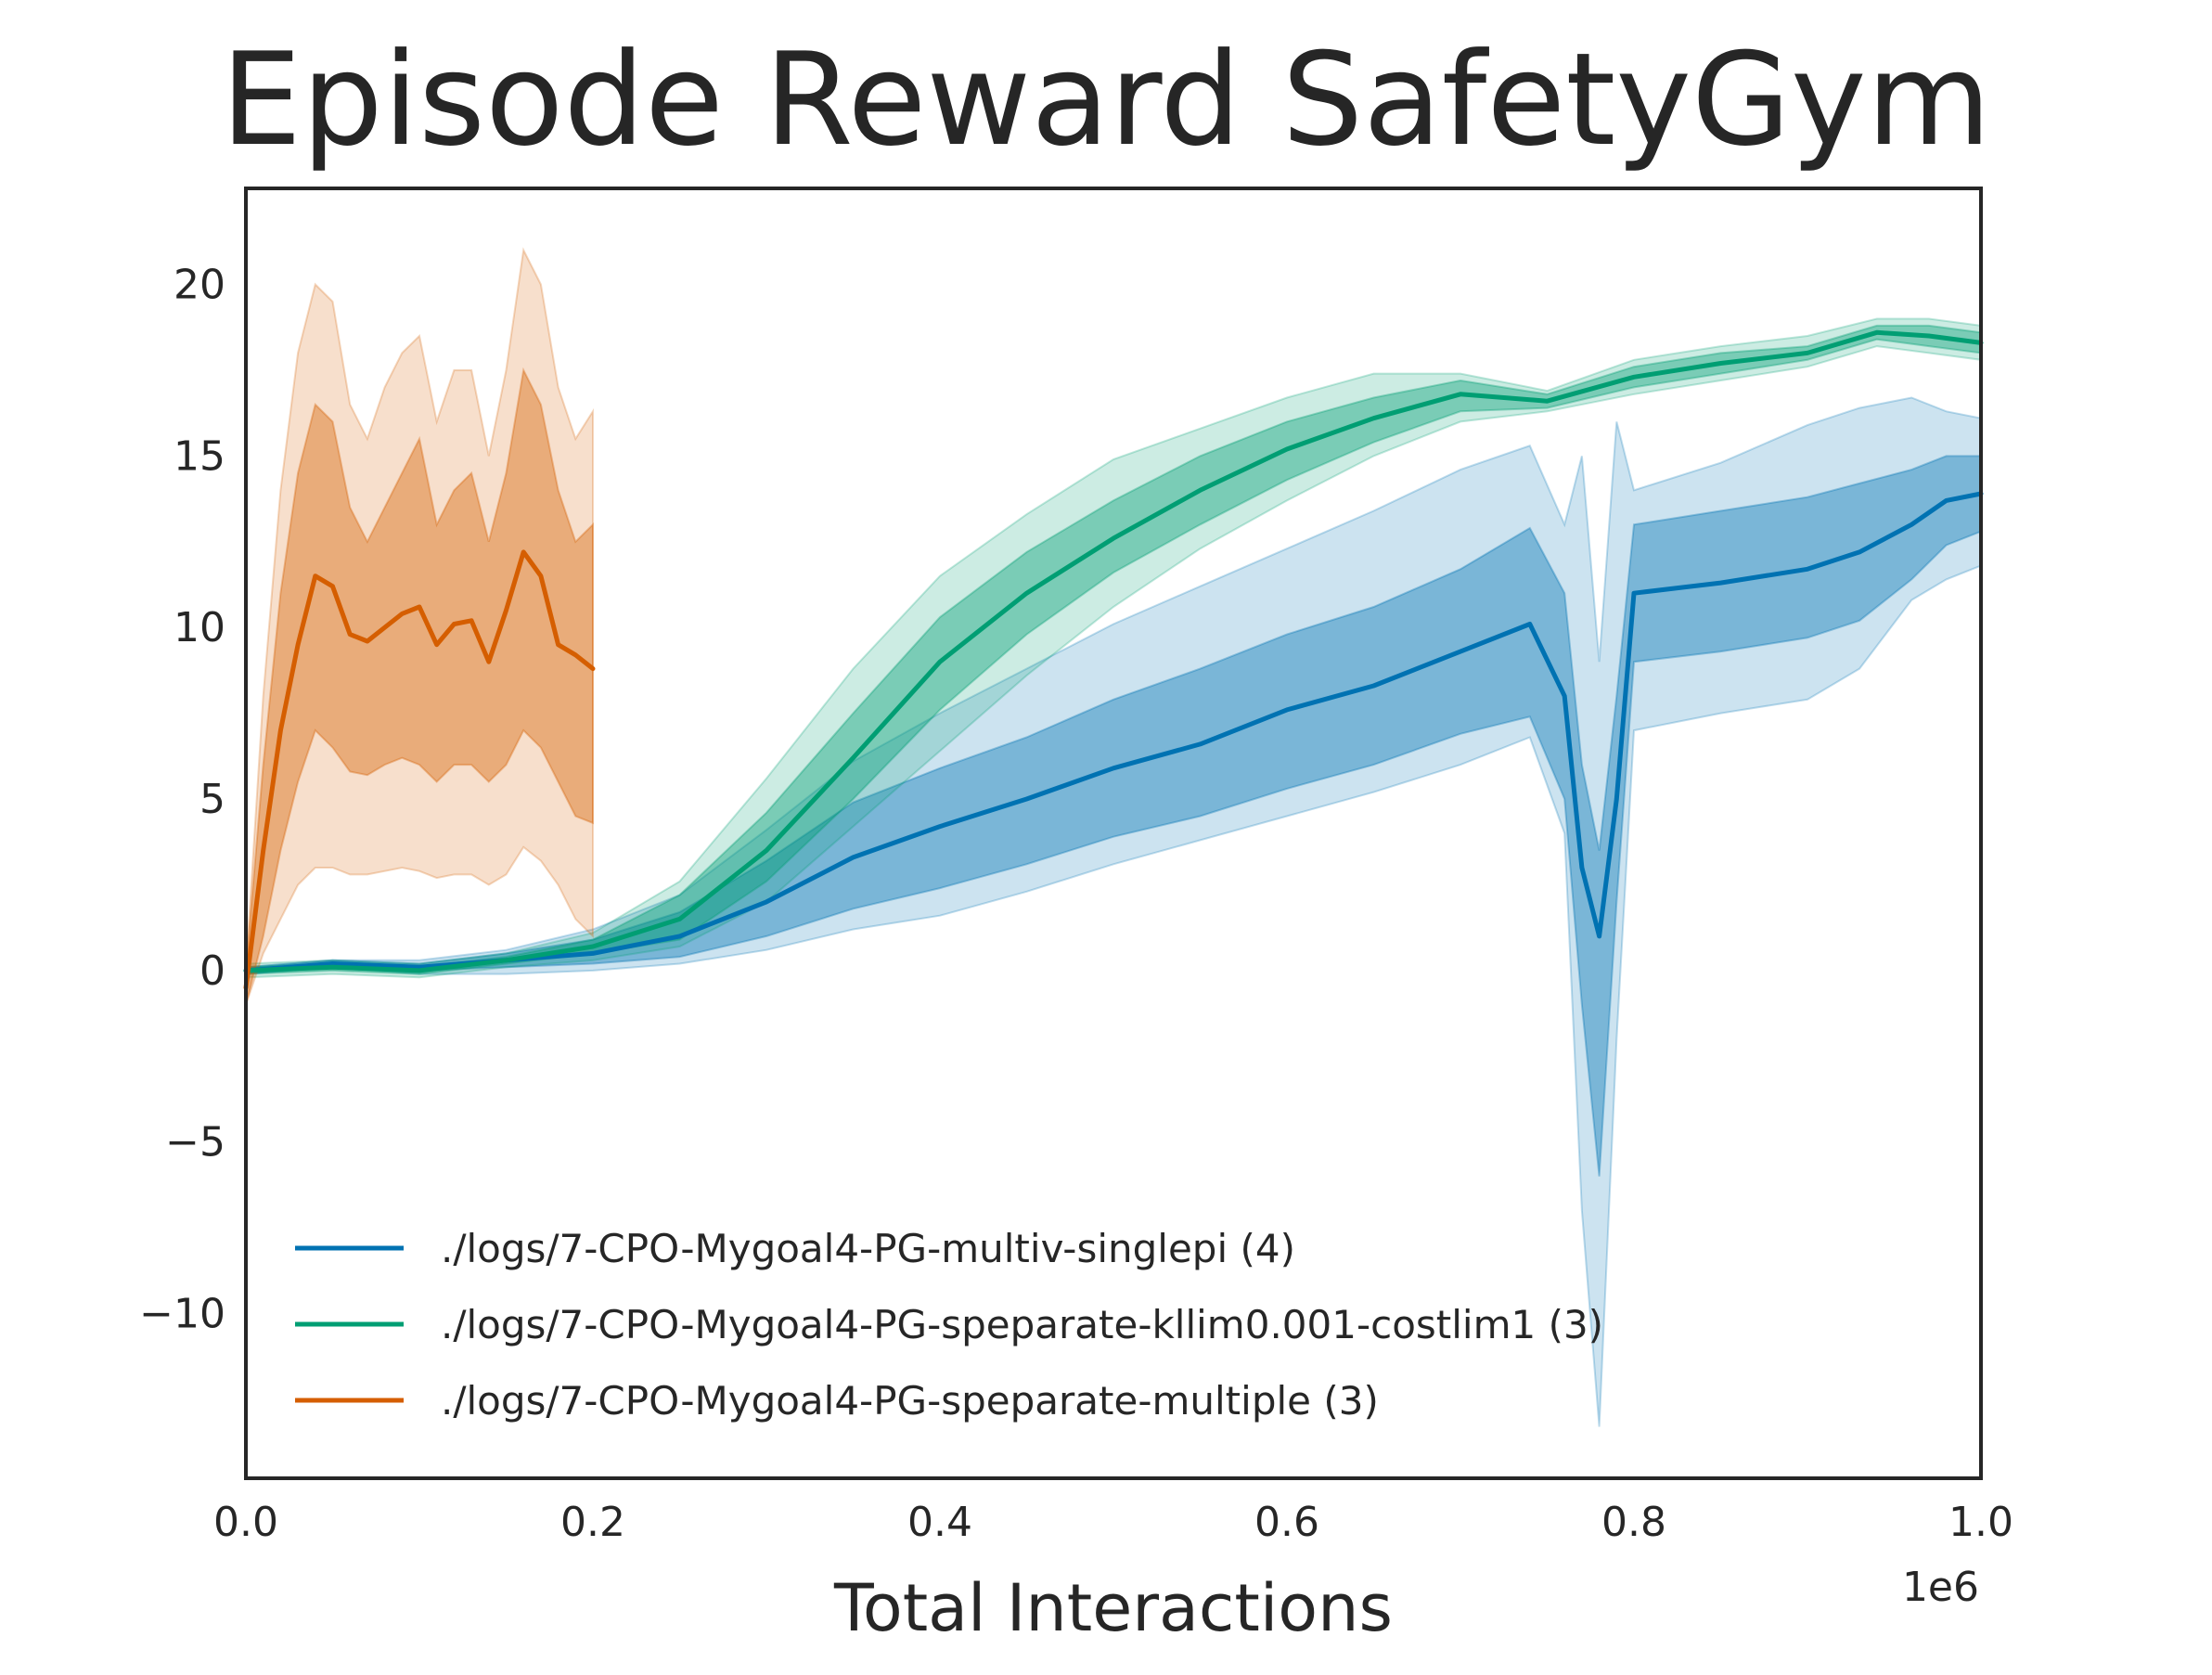 This screenshot has height=1675, width=2212. I want to click on y-tick-label: 0, so click(212, 971).